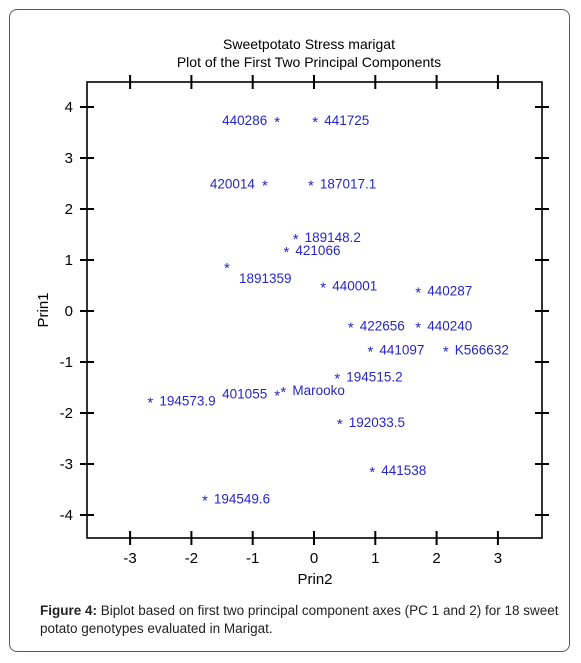  I want to click on point-label: 441725, so click(346, 120).